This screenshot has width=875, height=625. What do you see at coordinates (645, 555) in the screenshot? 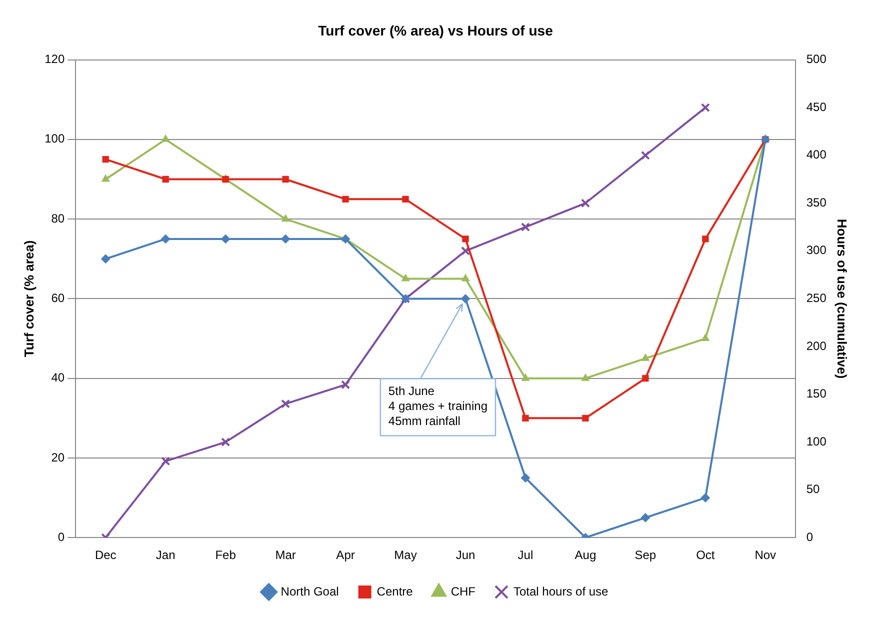
I see `x-tick-label: Sep` at bounding box center [645, 555].